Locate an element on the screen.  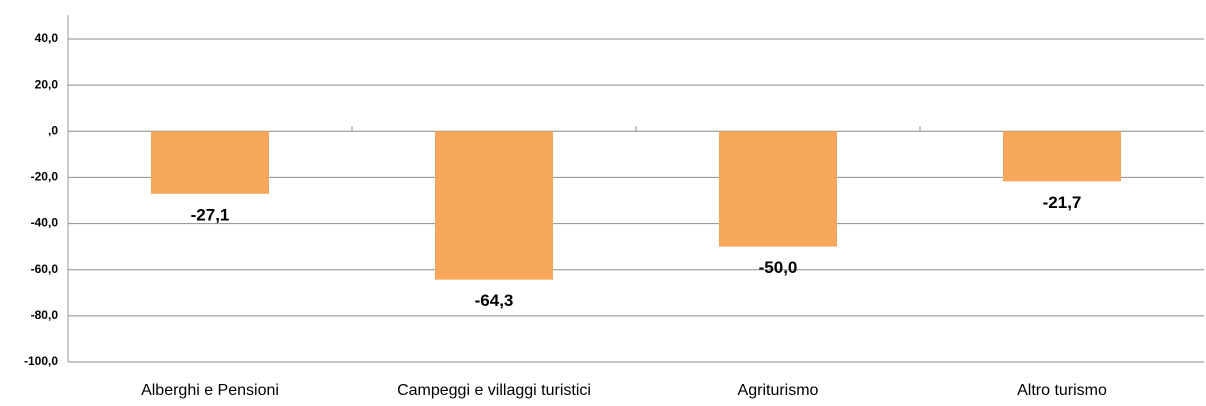
y-tick-label: 40,0 is located at coordinates (47, 38).